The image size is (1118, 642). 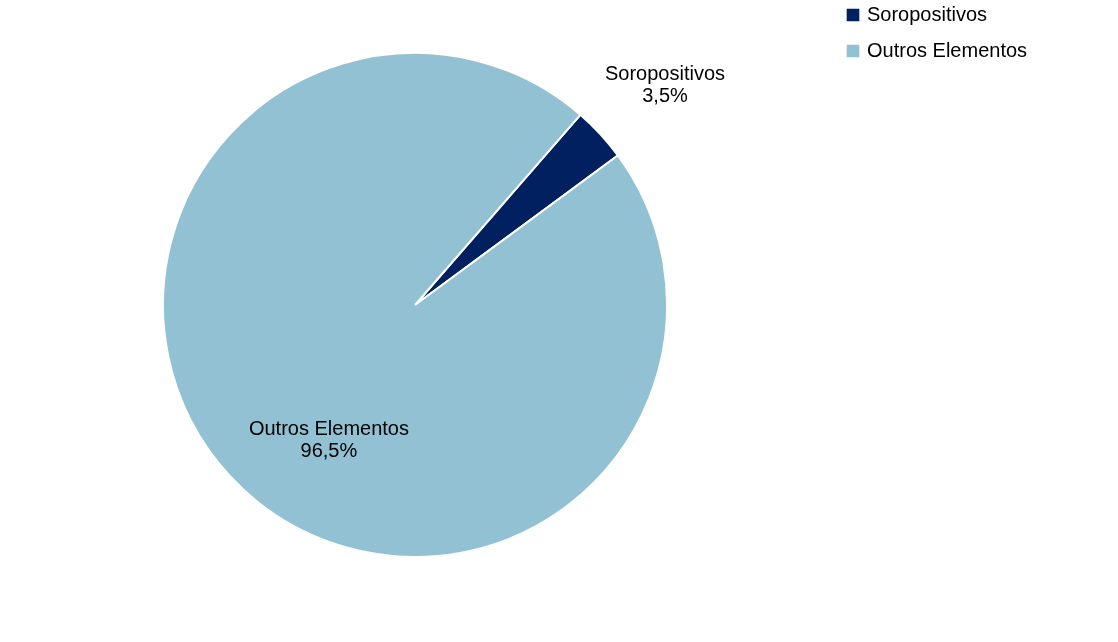 What do you see at coordinates (947, 50) in the screenshot?
I see `legend-label: Outros Elementos` at bounding box center [947, 50].